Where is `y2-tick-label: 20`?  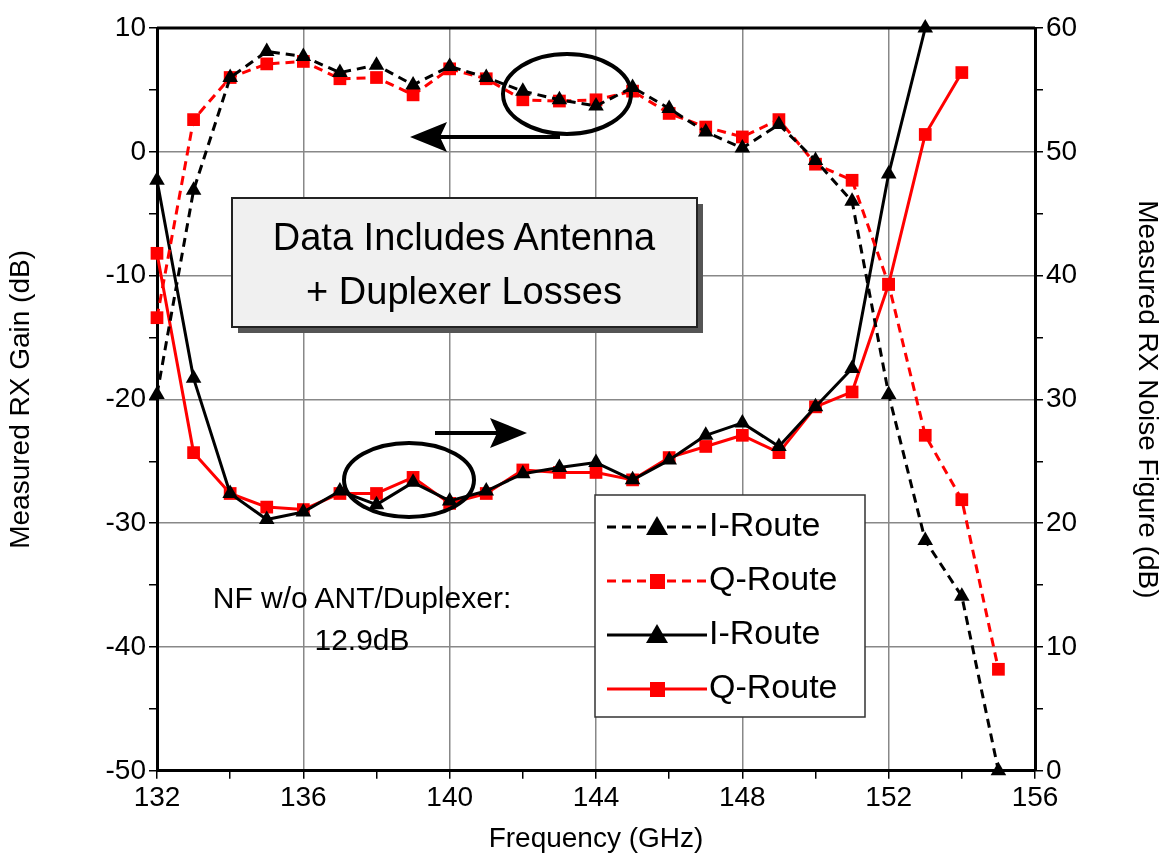
y2-tick-label: 20 is located at coordinates (1062, 521).